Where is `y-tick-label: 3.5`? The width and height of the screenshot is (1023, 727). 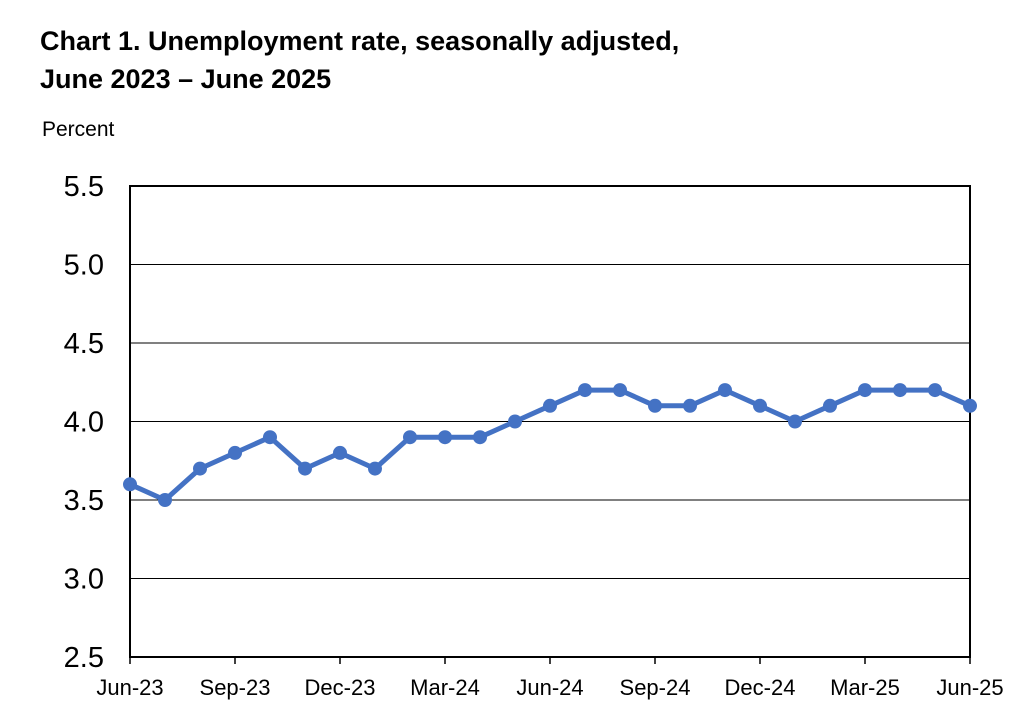
y-tick-label: 3.5 is located at coordinates (84, 501).